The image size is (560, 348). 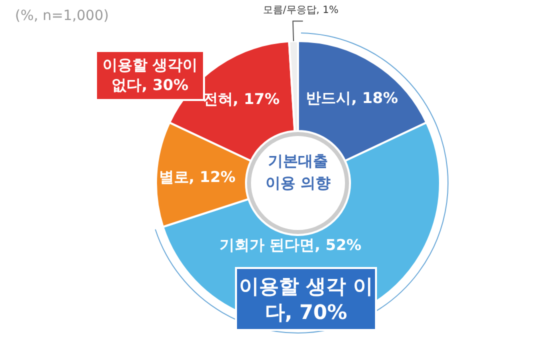 I want to click on slice-label: 반드시, 18%, so click(x=352, y=98).